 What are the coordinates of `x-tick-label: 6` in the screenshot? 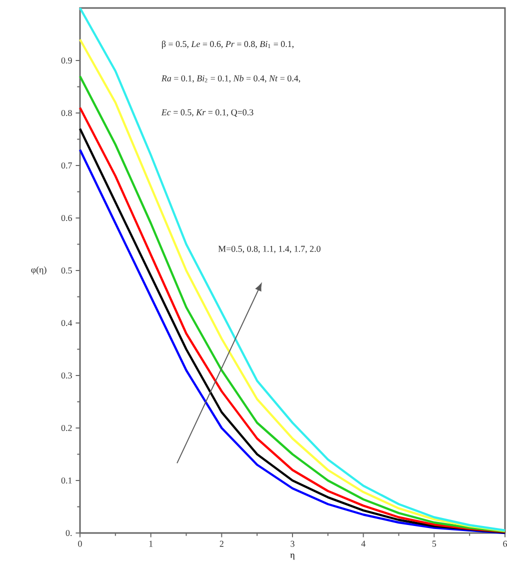 It's located at (505, 543).